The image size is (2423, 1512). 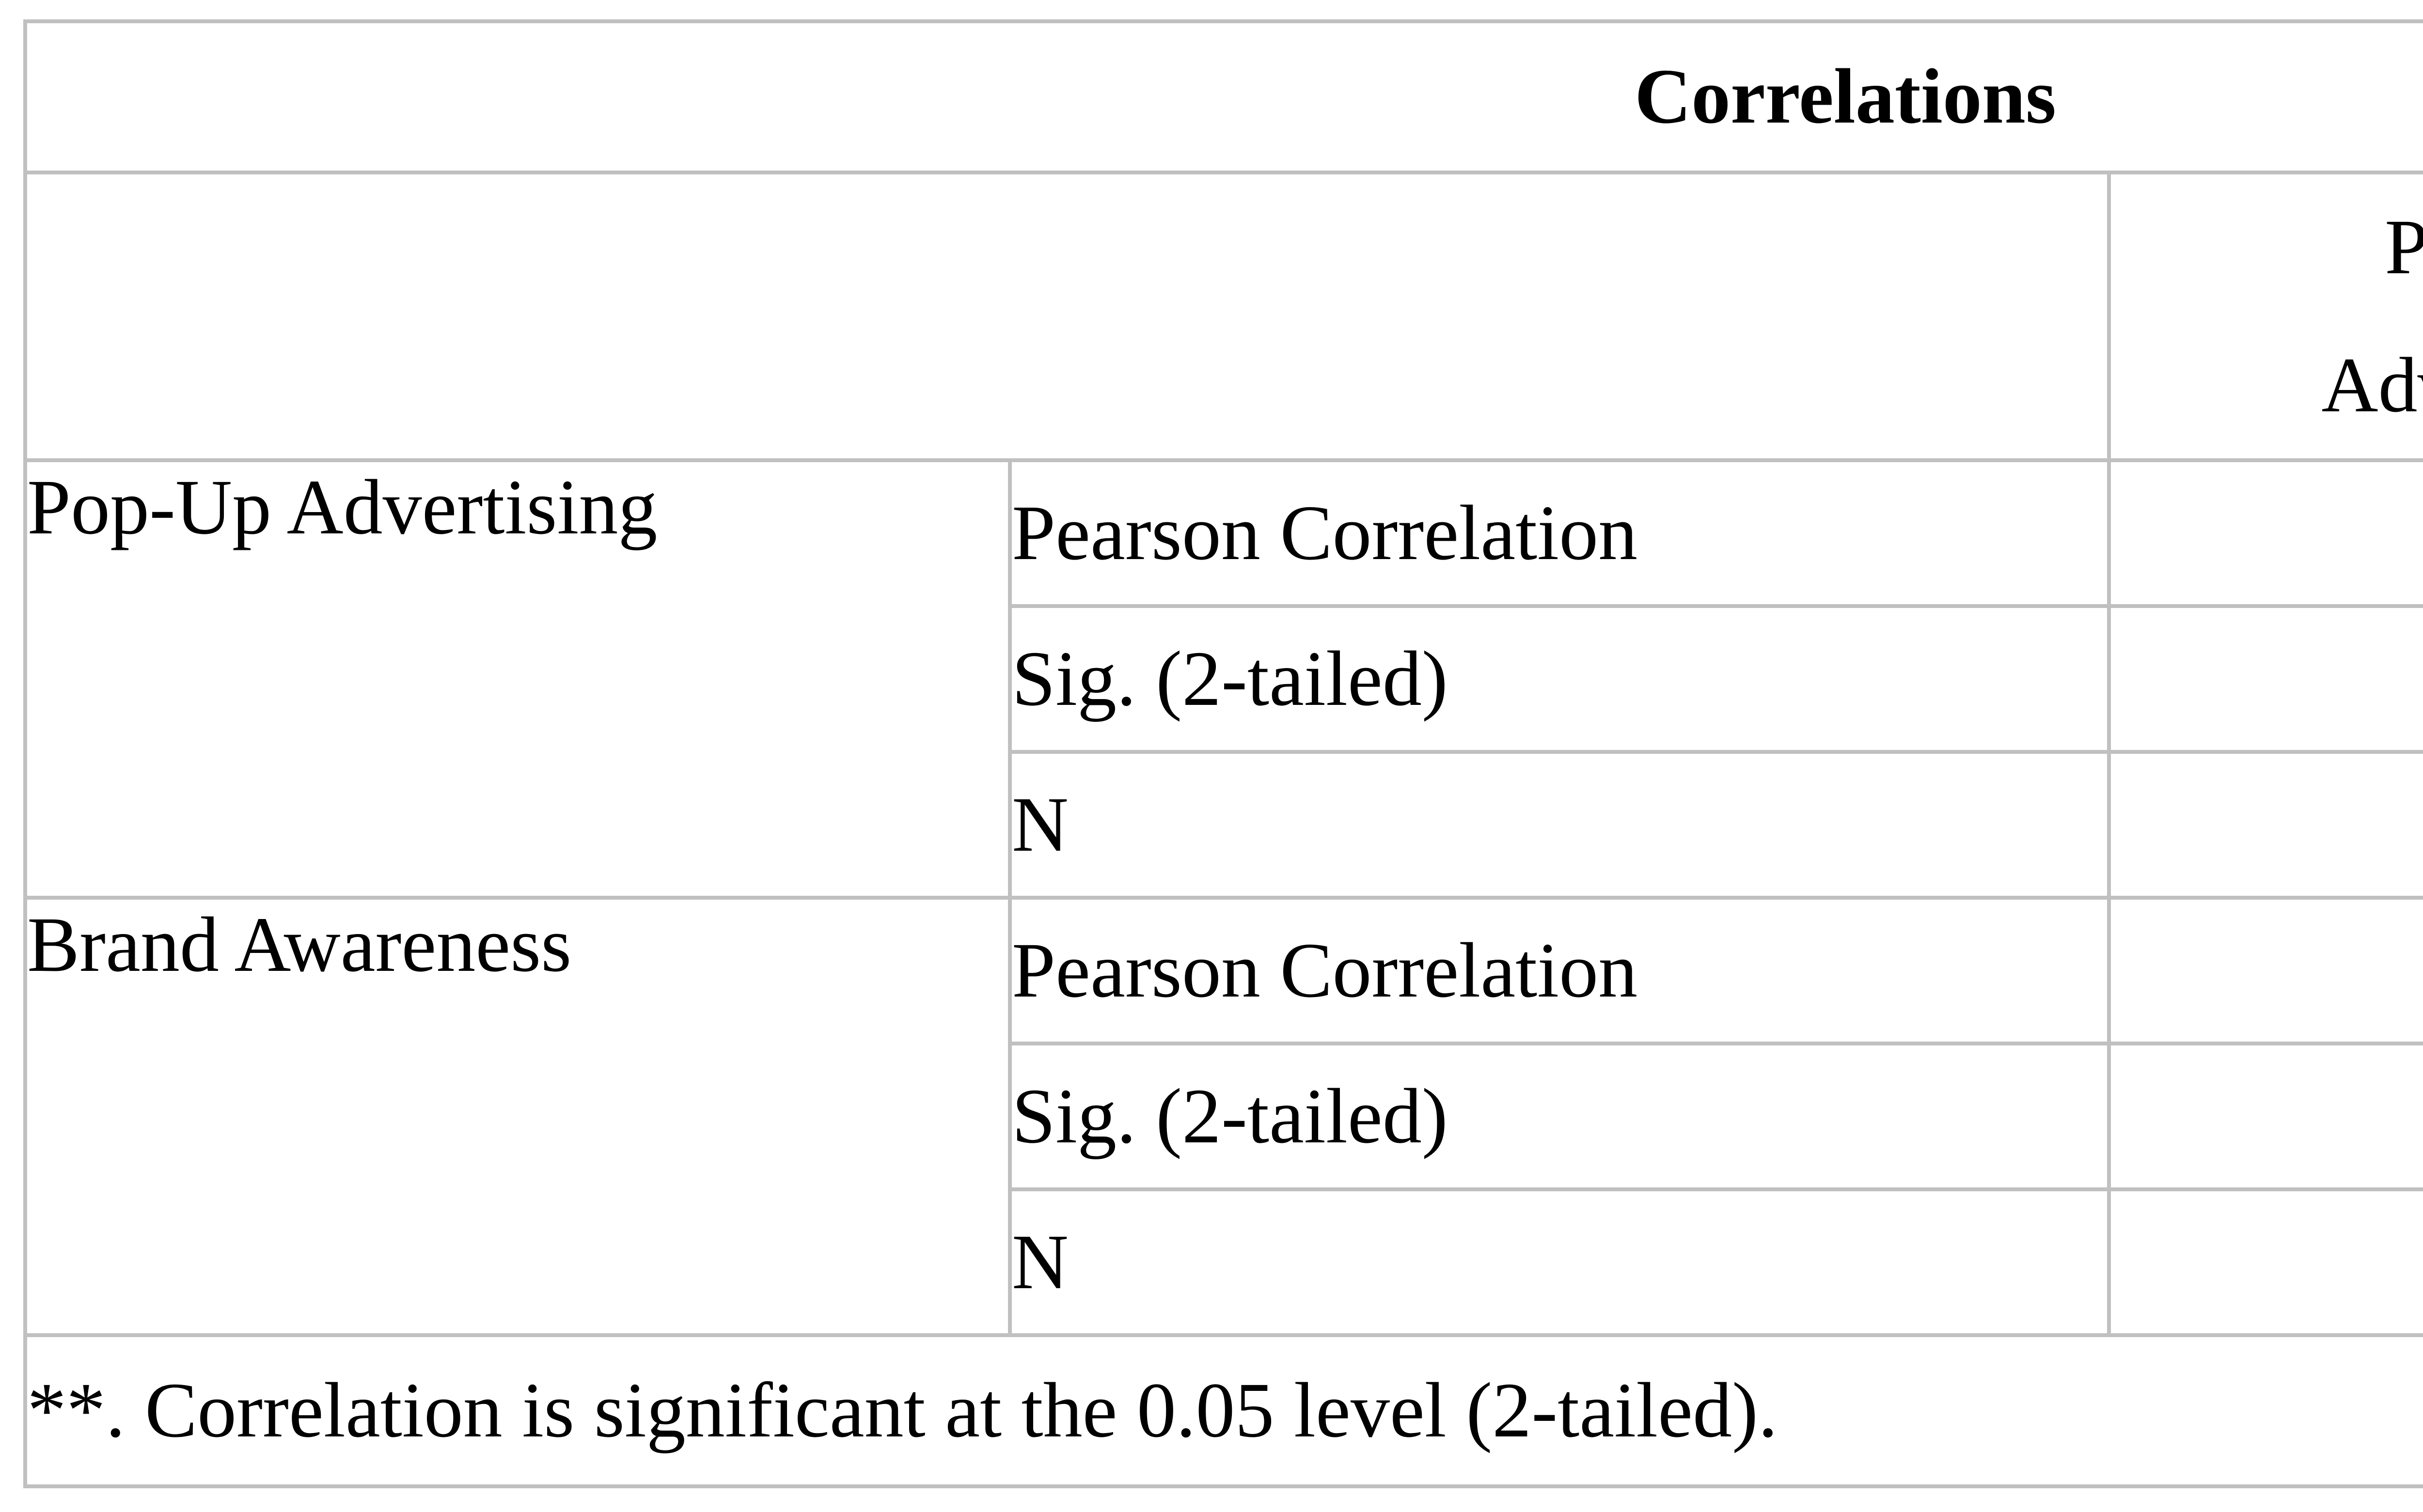 What do you see at coordinates (2268, 247) in the screenshot?
I see `header-line: Pop-Up` at bounding box center [2268, 247].